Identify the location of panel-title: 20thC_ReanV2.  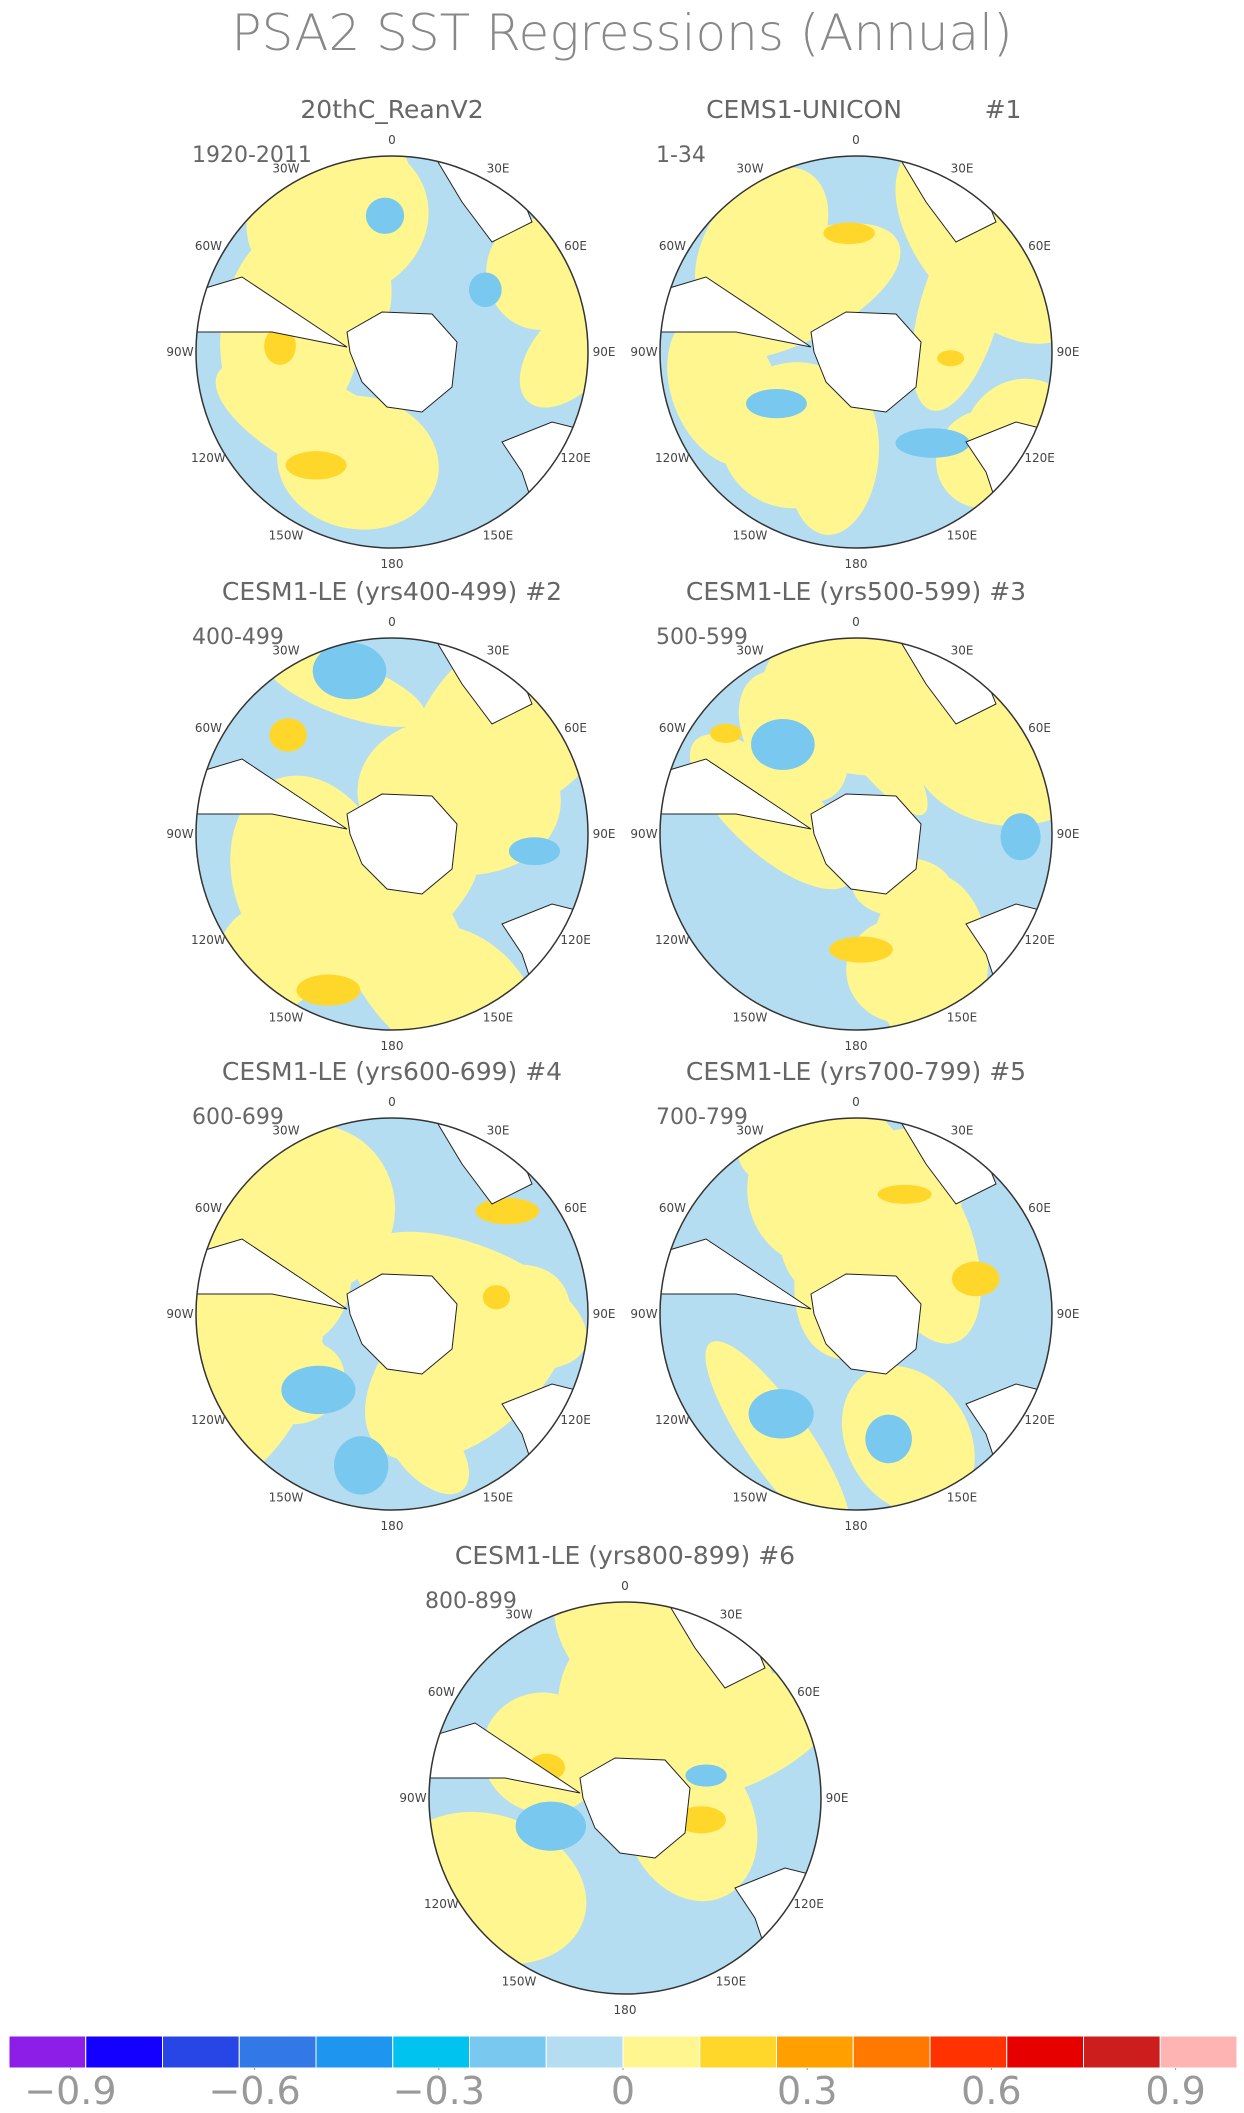
(391, 109).